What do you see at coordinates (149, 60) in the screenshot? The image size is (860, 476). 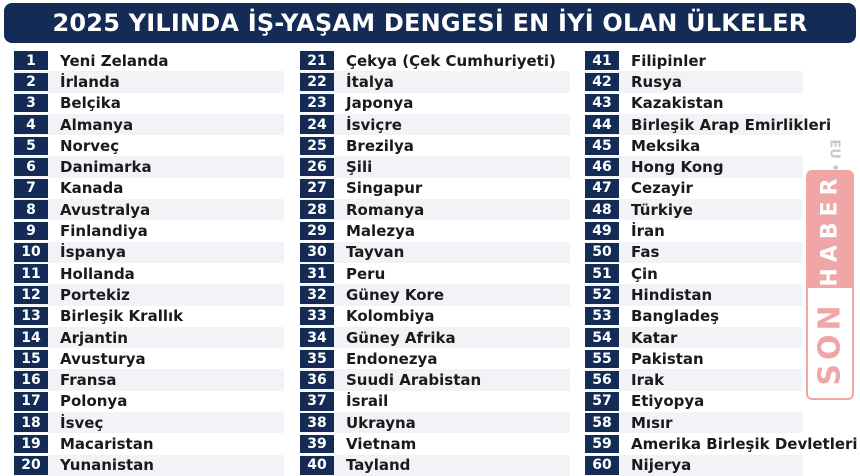 I see `list-item: 1 Yeni Zelanda` at bounding box center [149, 60].